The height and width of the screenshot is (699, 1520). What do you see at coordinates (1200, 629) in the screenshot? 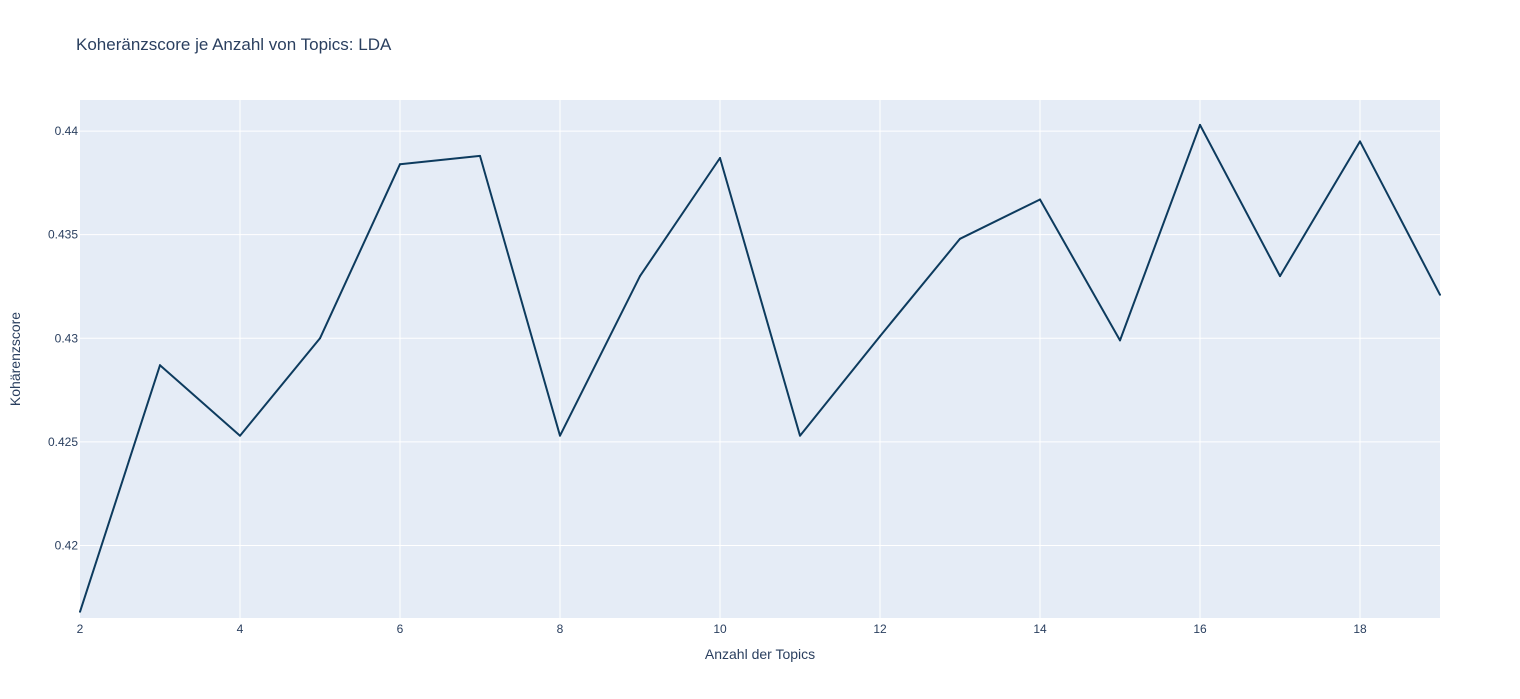
I see `x-tick-label: 16` at bounding box center [1200, 629].